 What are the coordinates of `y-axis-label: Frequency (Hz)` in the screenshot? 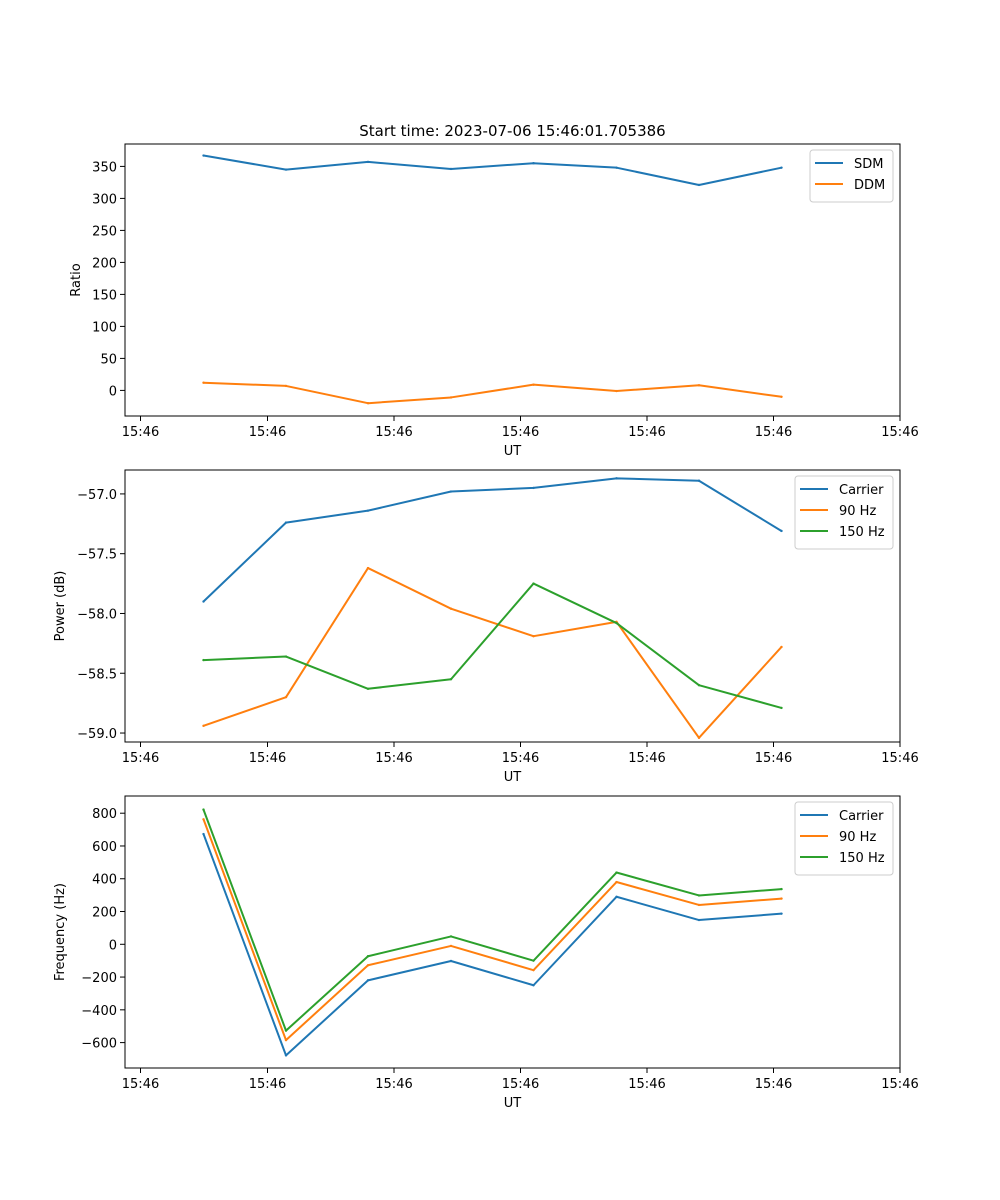 It's located at (60, 932).